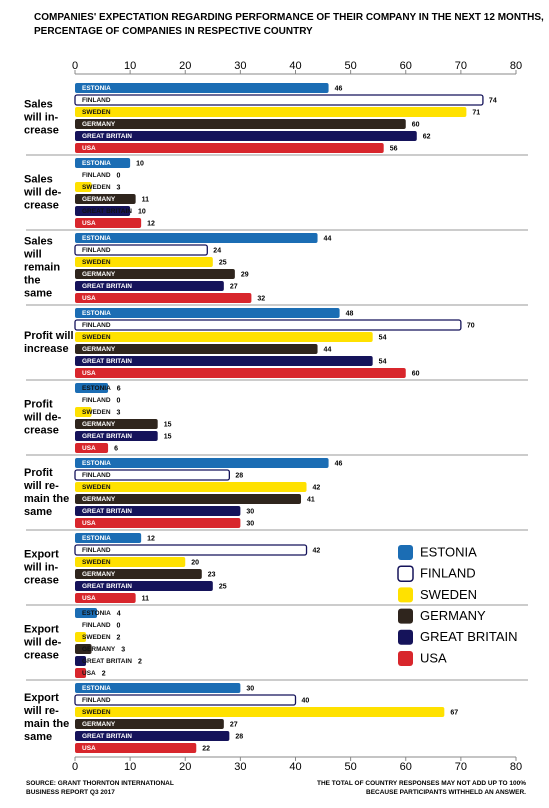 The image size is (549, 808). I want to click on legend-label: SWEDEN, so click(448, 594).